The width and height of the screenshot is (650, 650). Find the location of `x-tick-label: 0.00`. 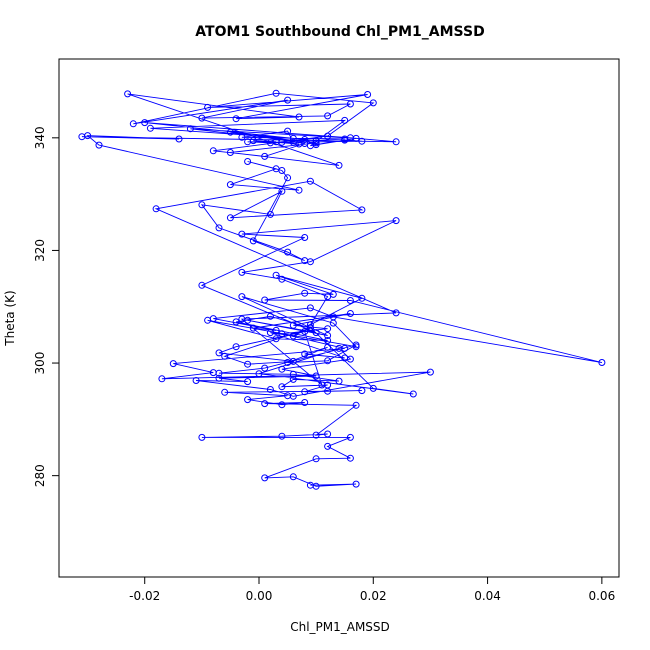

x-tick-label: 0.00 is located at coordinates (259, 596).